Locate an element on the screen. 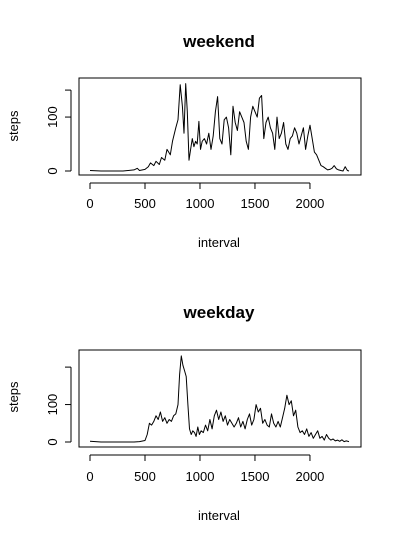  series-line-weekday is located at coordinates (219, 399).